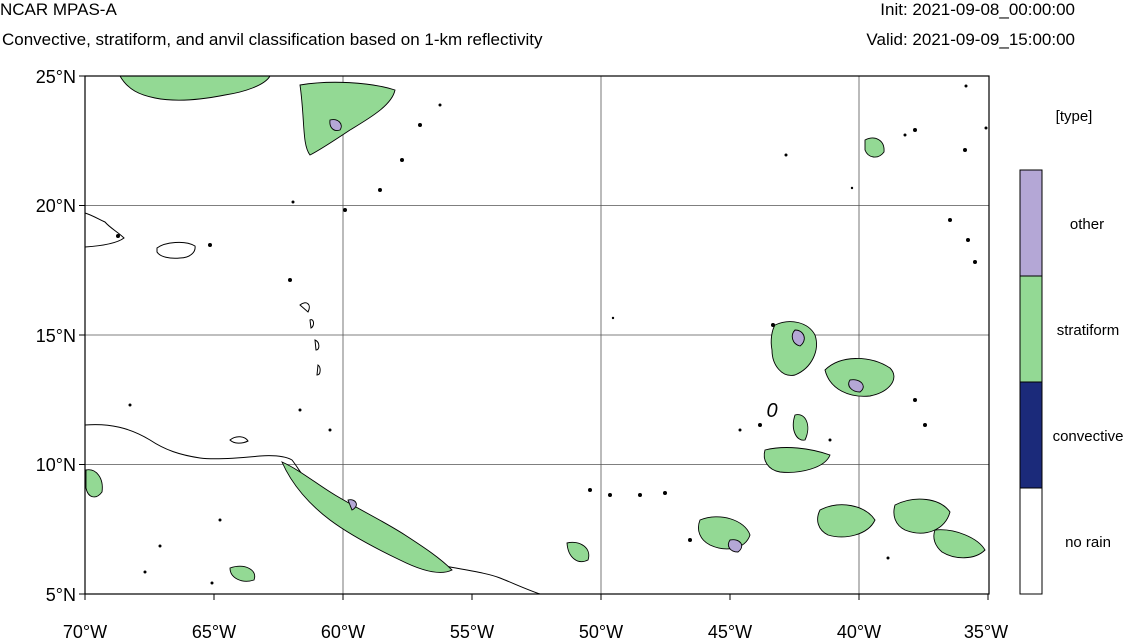 The image size is (1128, 641). What do you see at coordinates (730, 631) in the screenshot?
I see `lon-tick-label: 45°W` at bounding box center [730, 631].